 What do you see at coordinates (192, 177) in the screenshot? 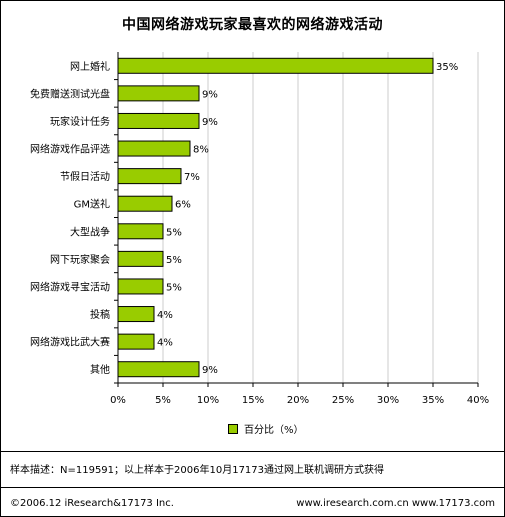
I see `value-label: 7%` at bounding box center [192, 177].